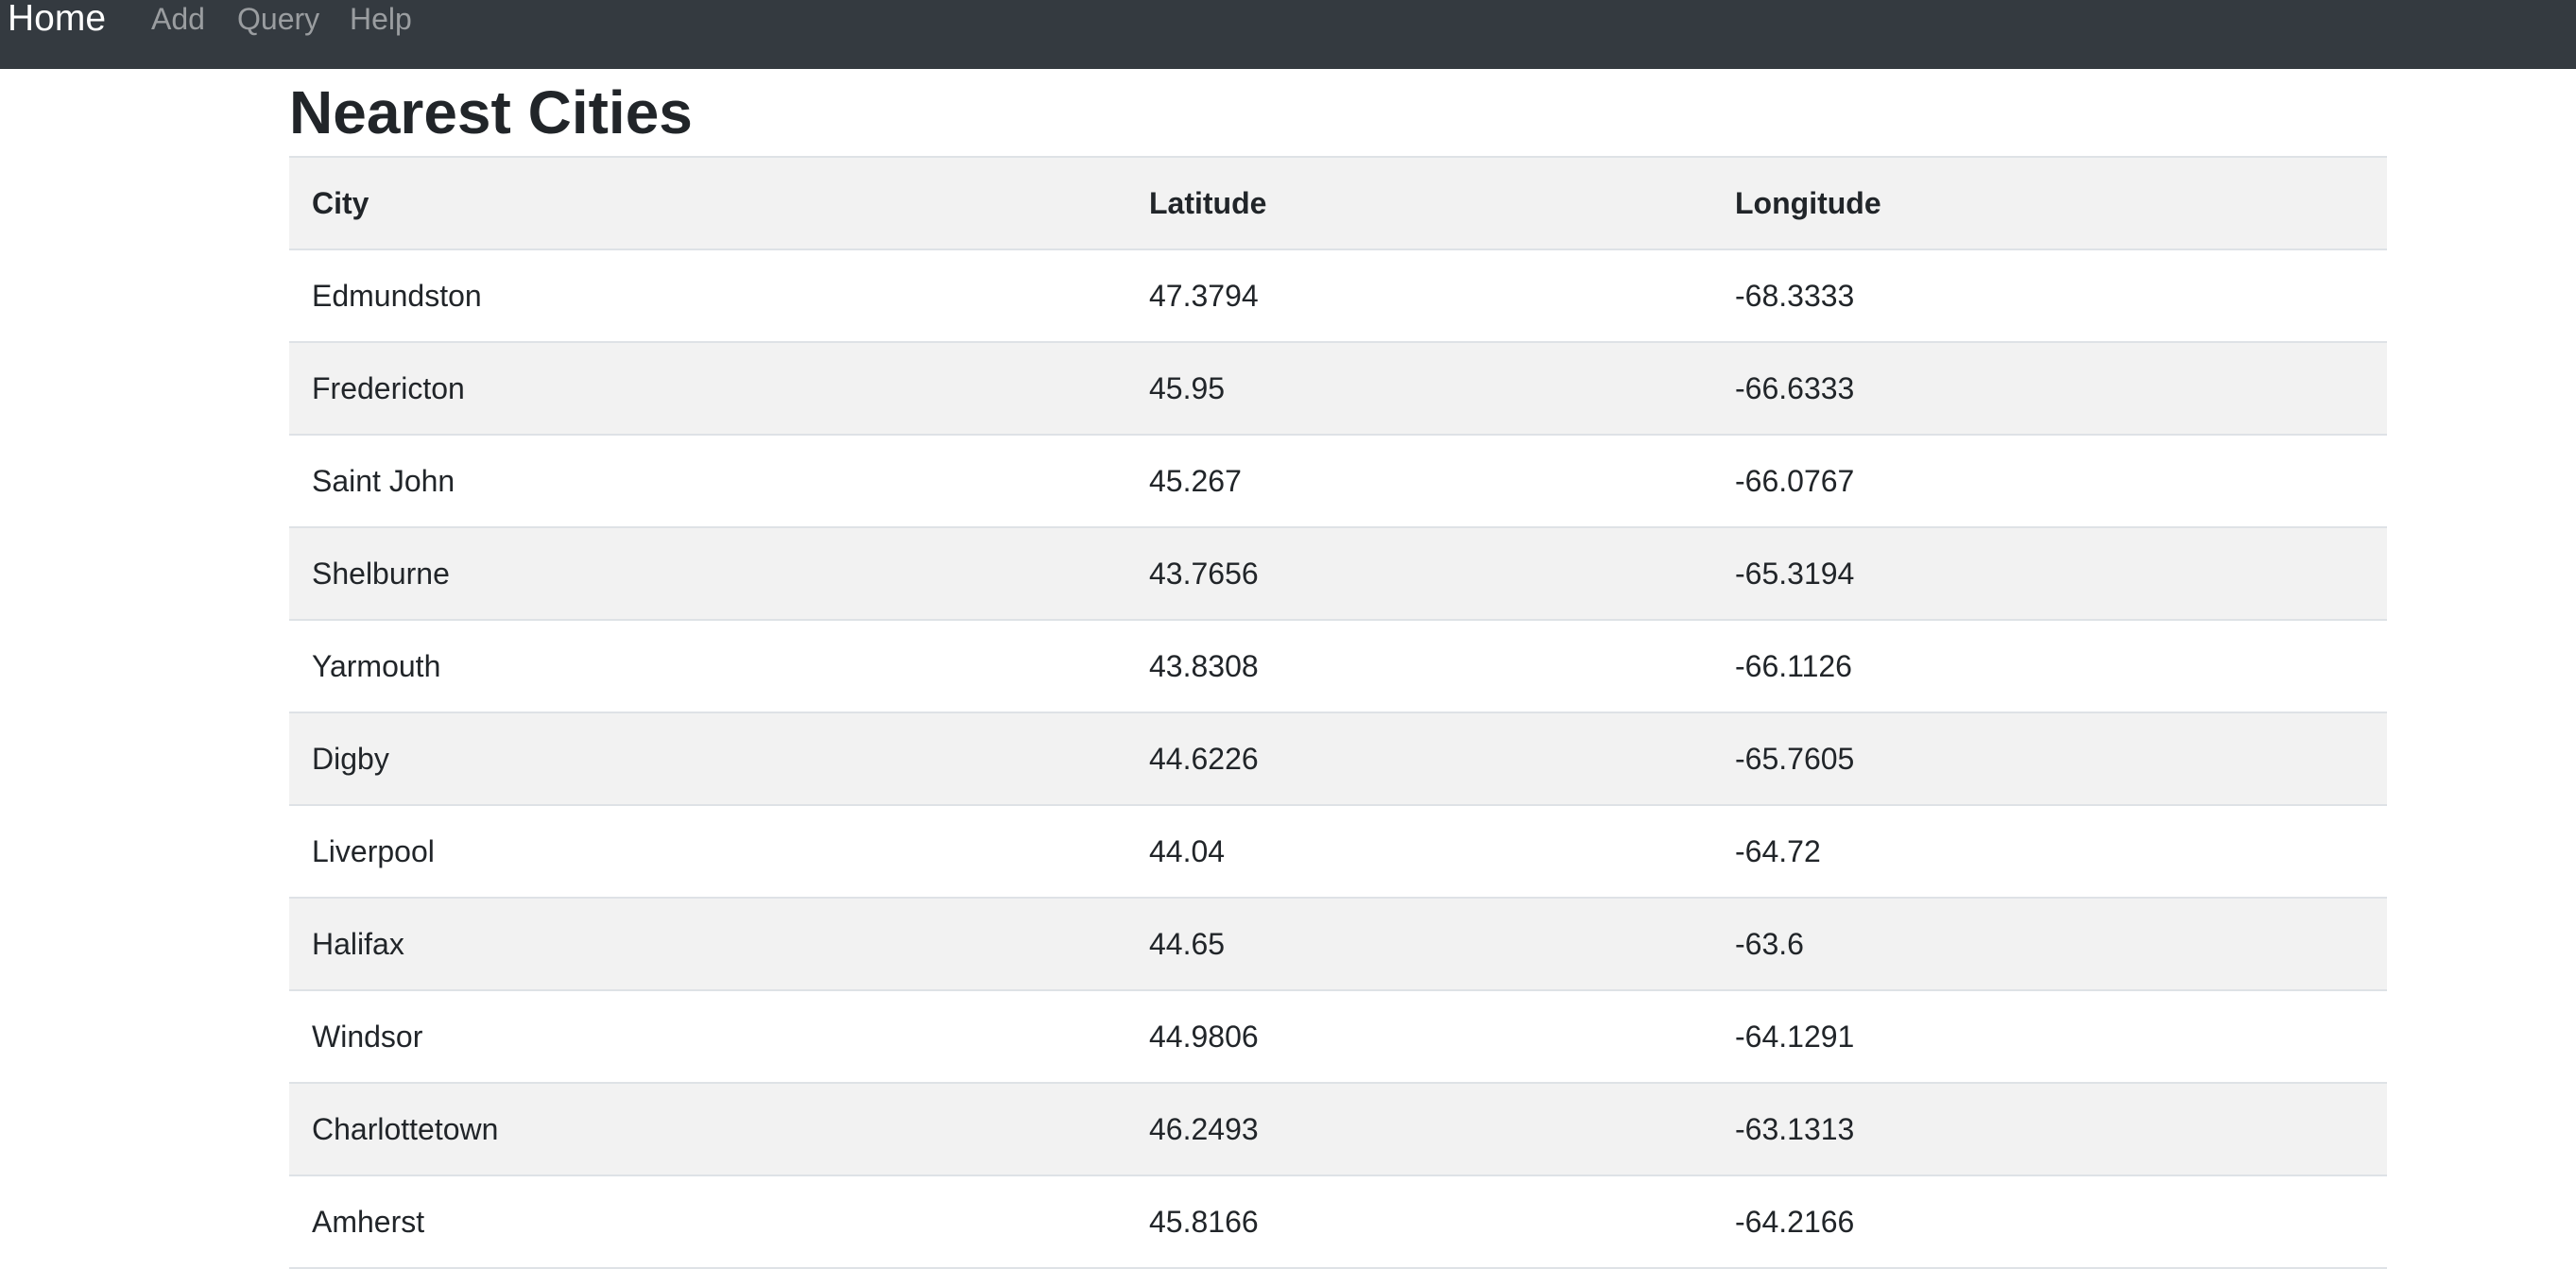 The image size is (2576, 1269). What do you see at coordinates (707, 944) in the screenshot?
I see `cell-city: Halifax` at bounding box center [707, 944].